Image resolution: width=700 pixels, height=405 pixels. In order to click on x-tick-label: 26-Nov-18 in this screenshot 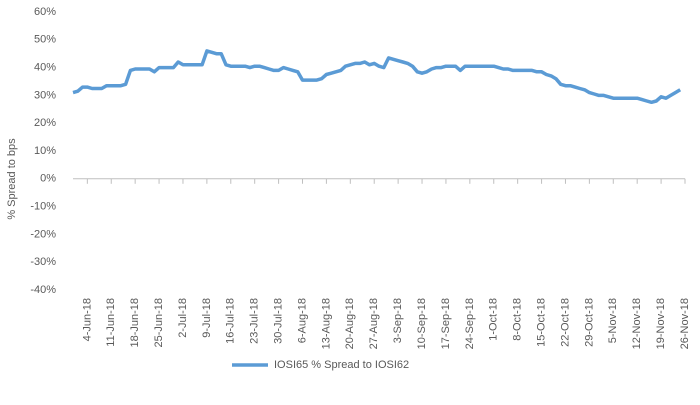, I will do `click(685, 323)`.